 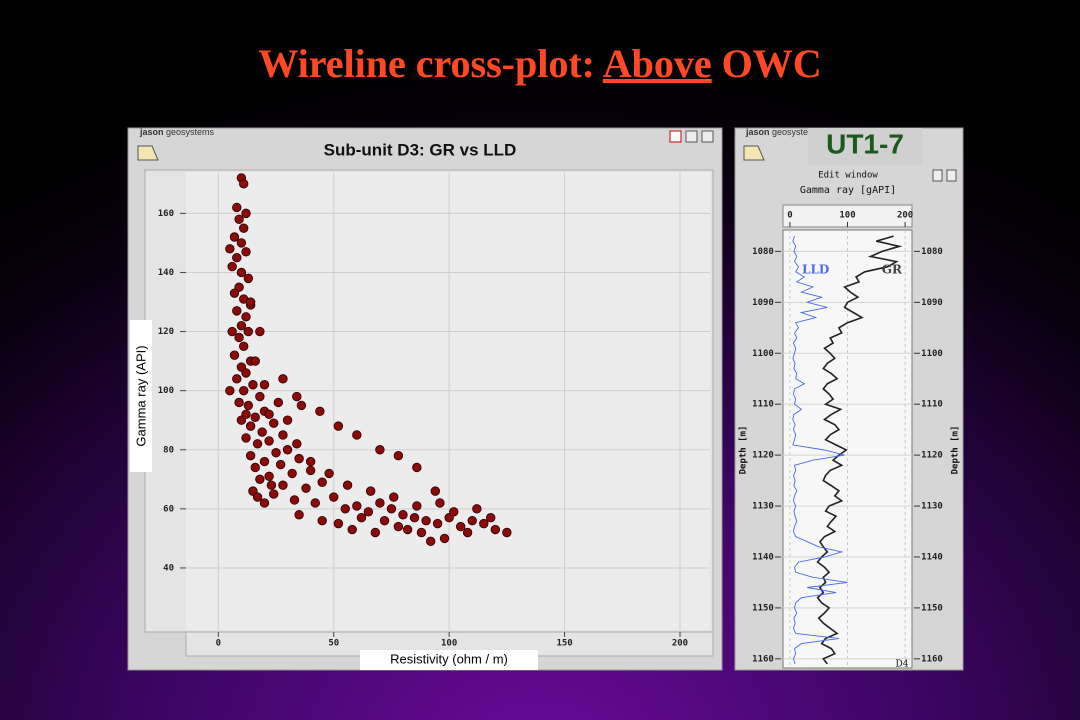 I want to click on x-tick-label: 200, so click(x=680, y=644).